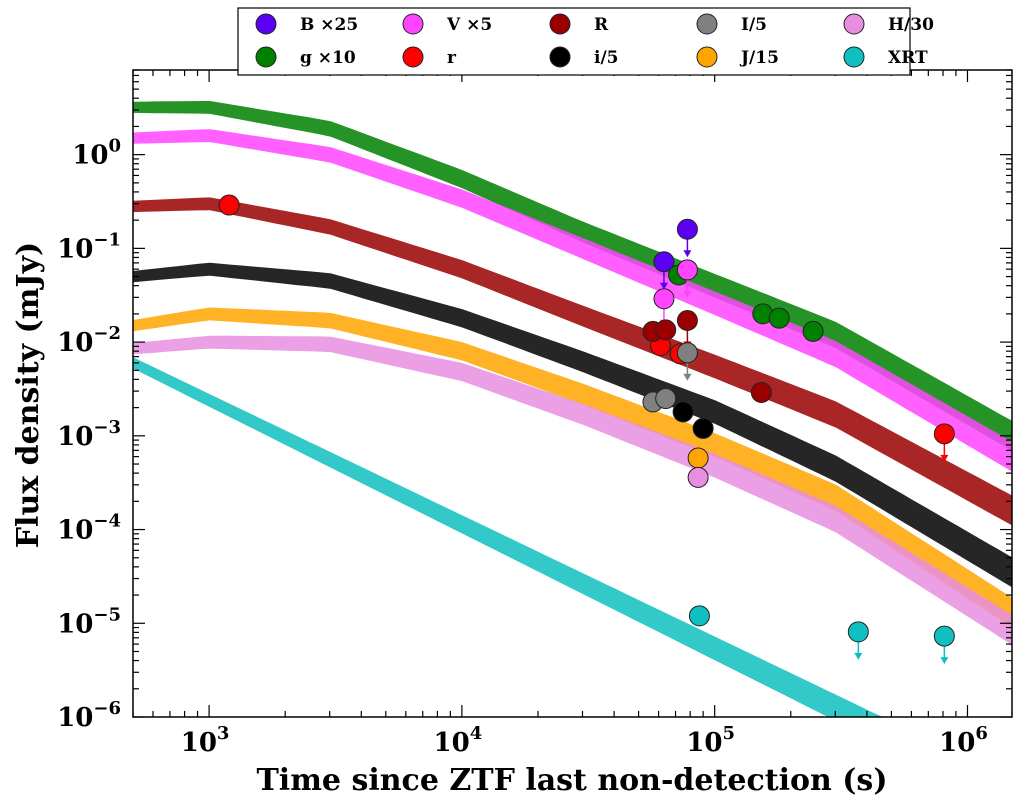  Describe the element at coordinates (96, 153) in the screenshot. I see `y-tick-label: 10⁰` at that location.